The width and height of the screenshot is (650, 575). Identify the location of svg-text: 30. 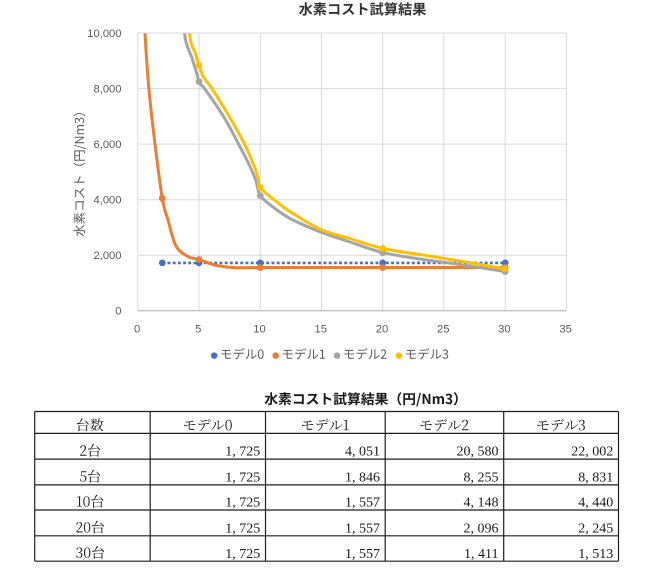
(504, 329).